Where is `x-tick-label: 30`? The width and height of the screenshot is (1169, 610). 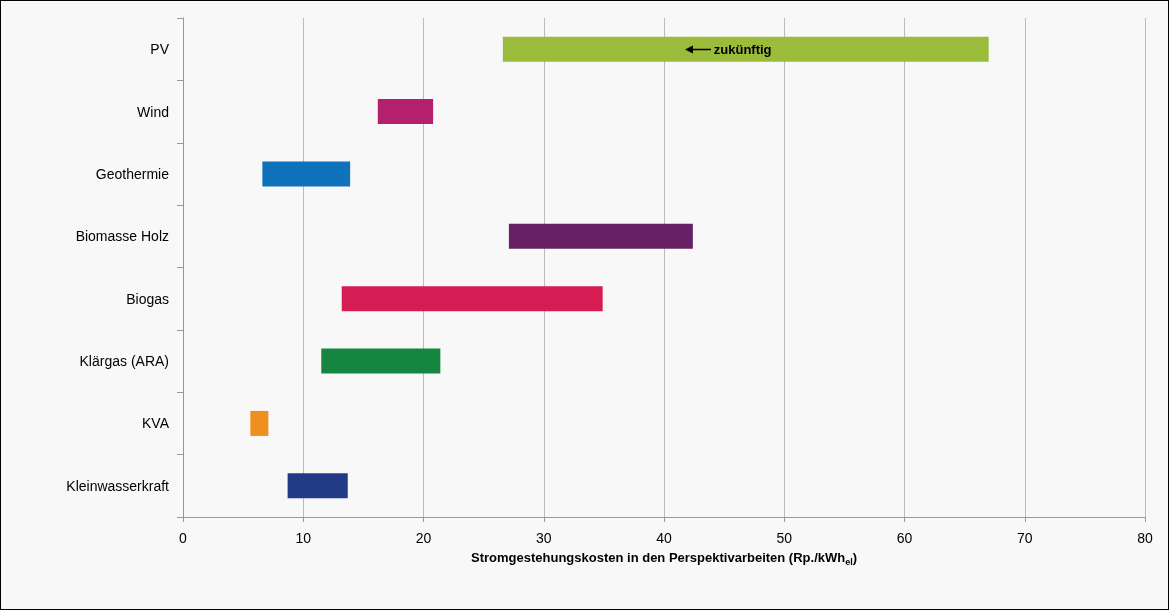 x-tick-label: 30 is located at coordinates (543, 538).